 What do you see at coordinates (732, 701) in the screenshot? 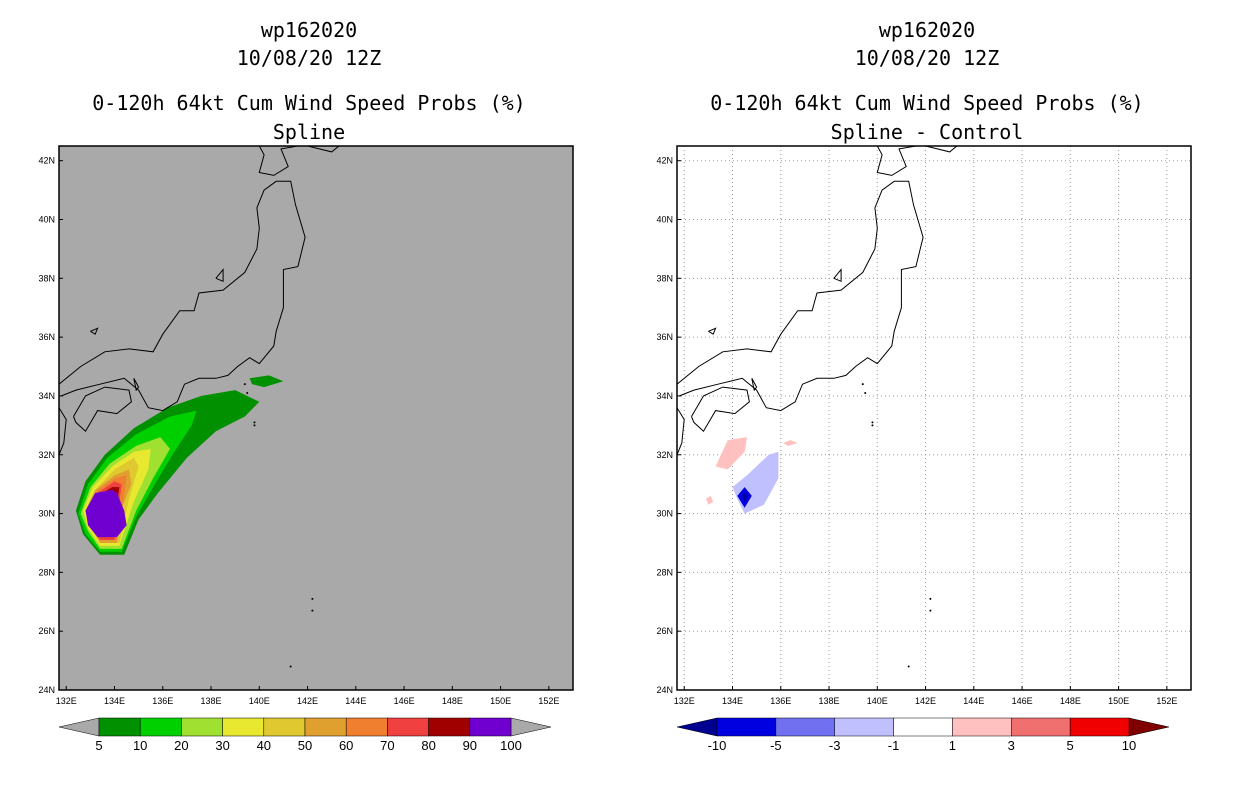
I see `x-tick-label: 134E` at bounding box center [732, 701].